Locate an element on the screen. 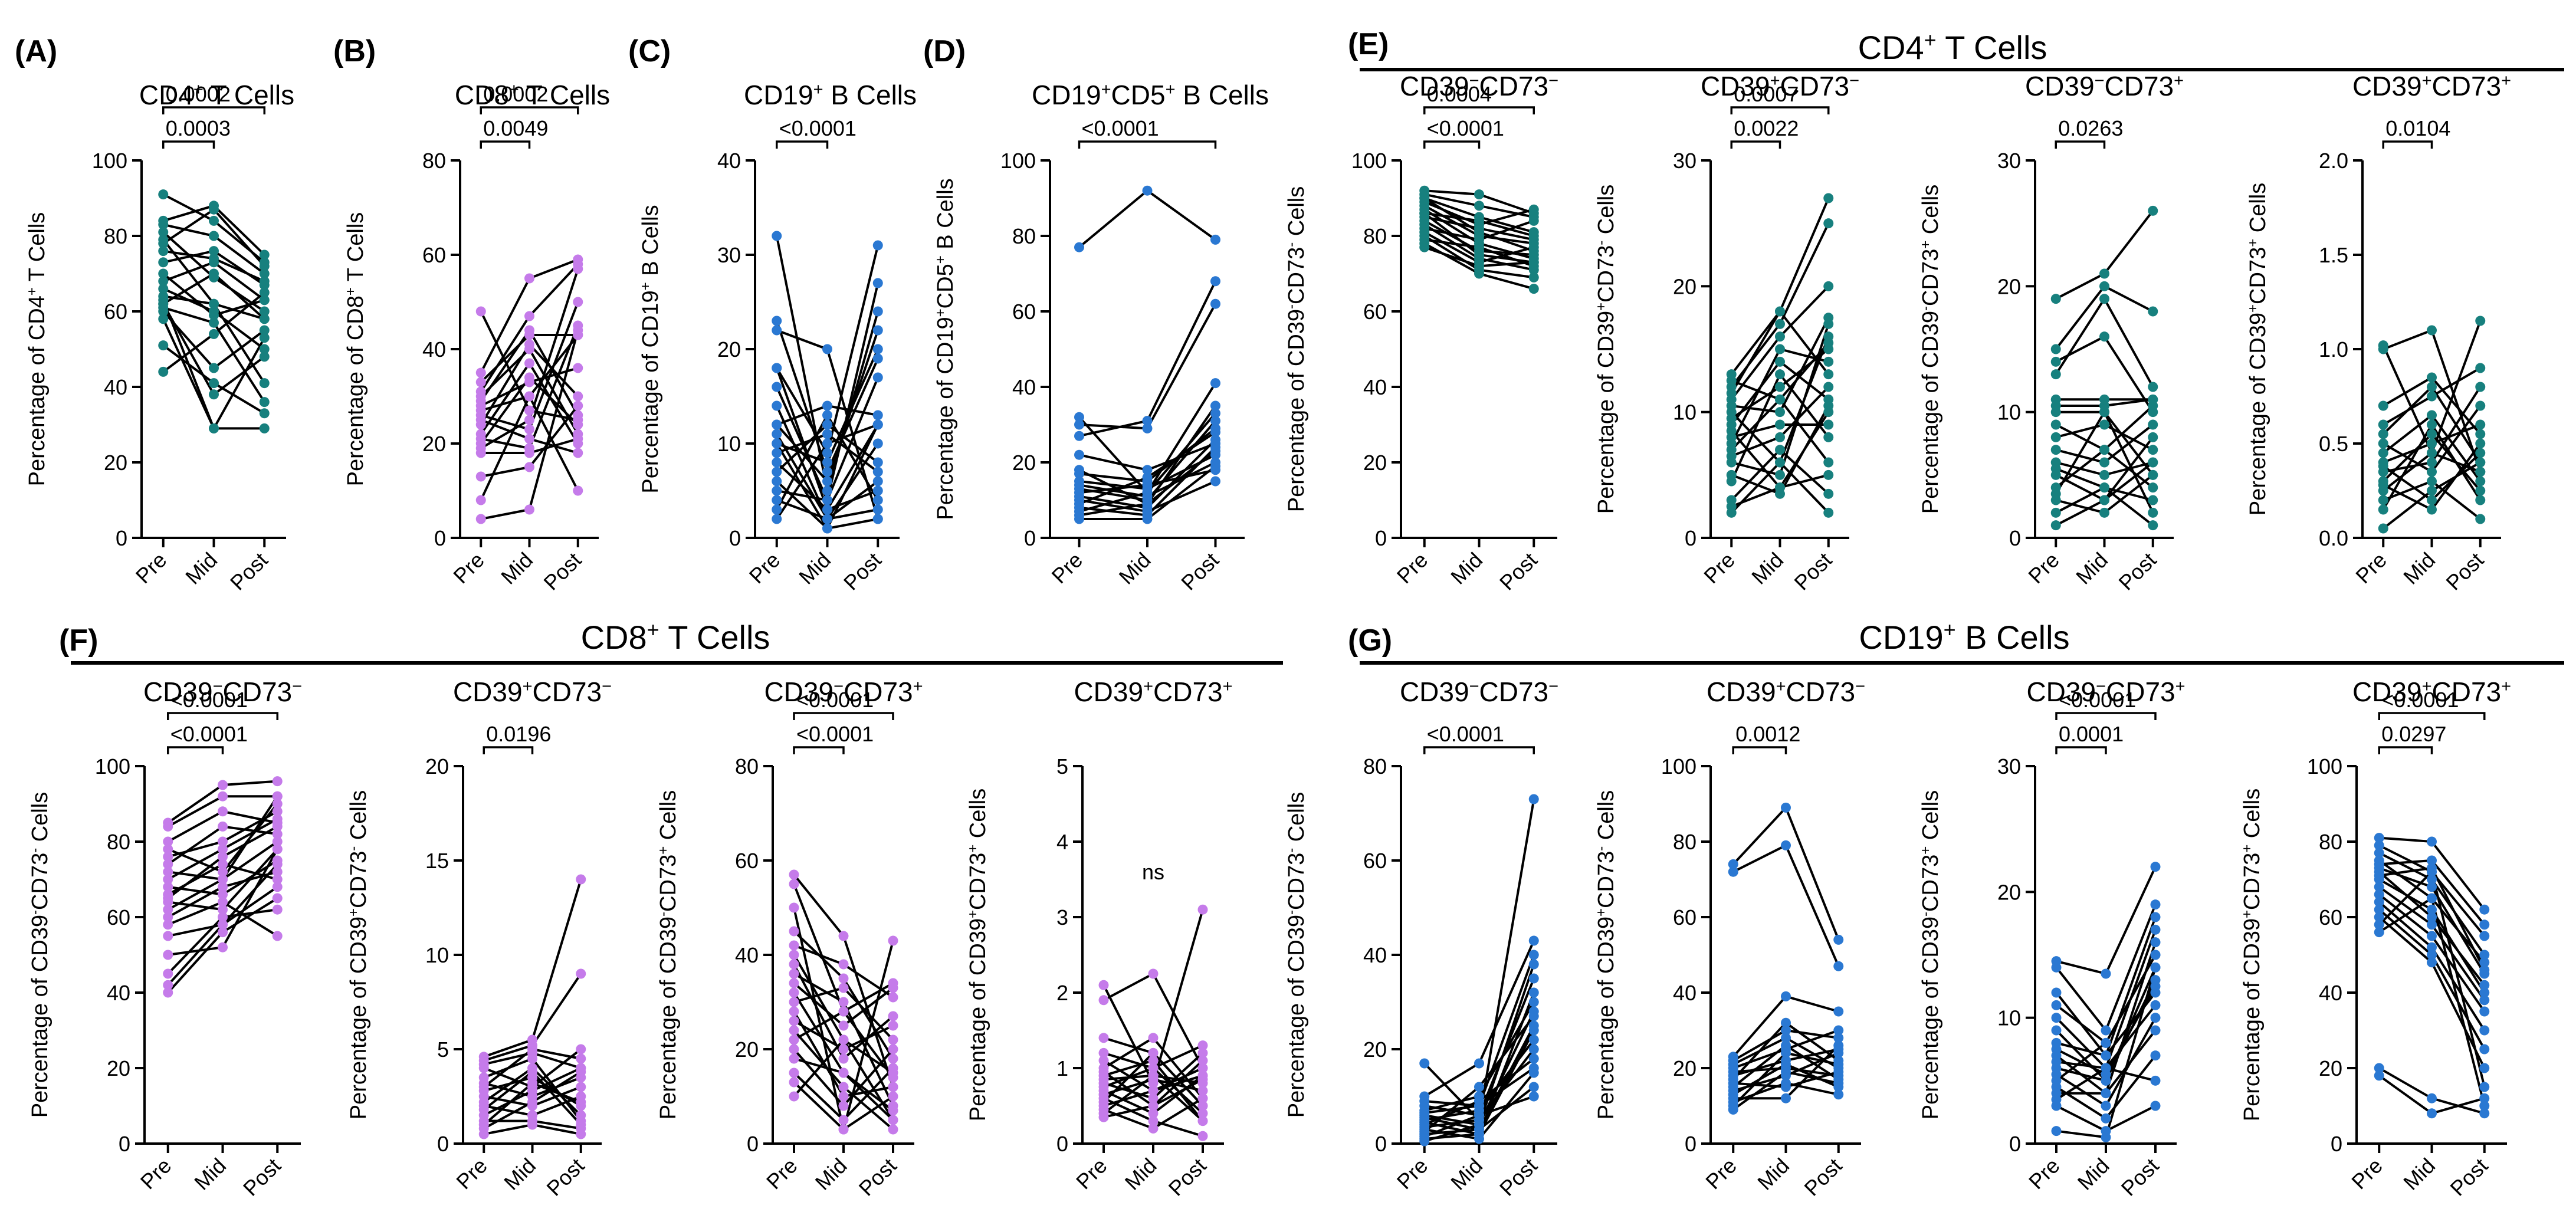 Image resolution: width=2576 pixels, height=1212 pixels. group-title: CD19+ B Cells is located at coordinates (1964, 637).